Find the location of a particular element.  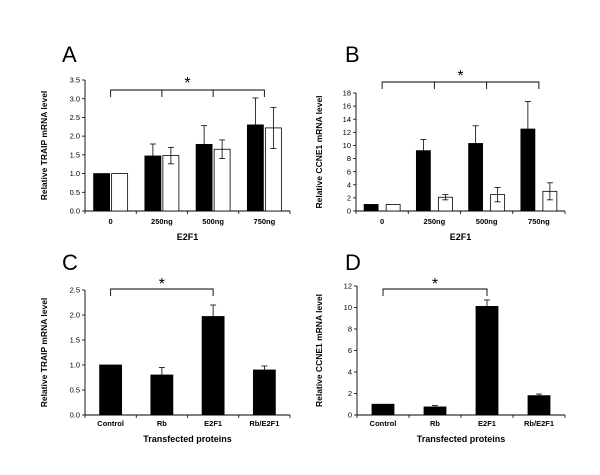

panel-letter: A is located at coordinates (69, 54).